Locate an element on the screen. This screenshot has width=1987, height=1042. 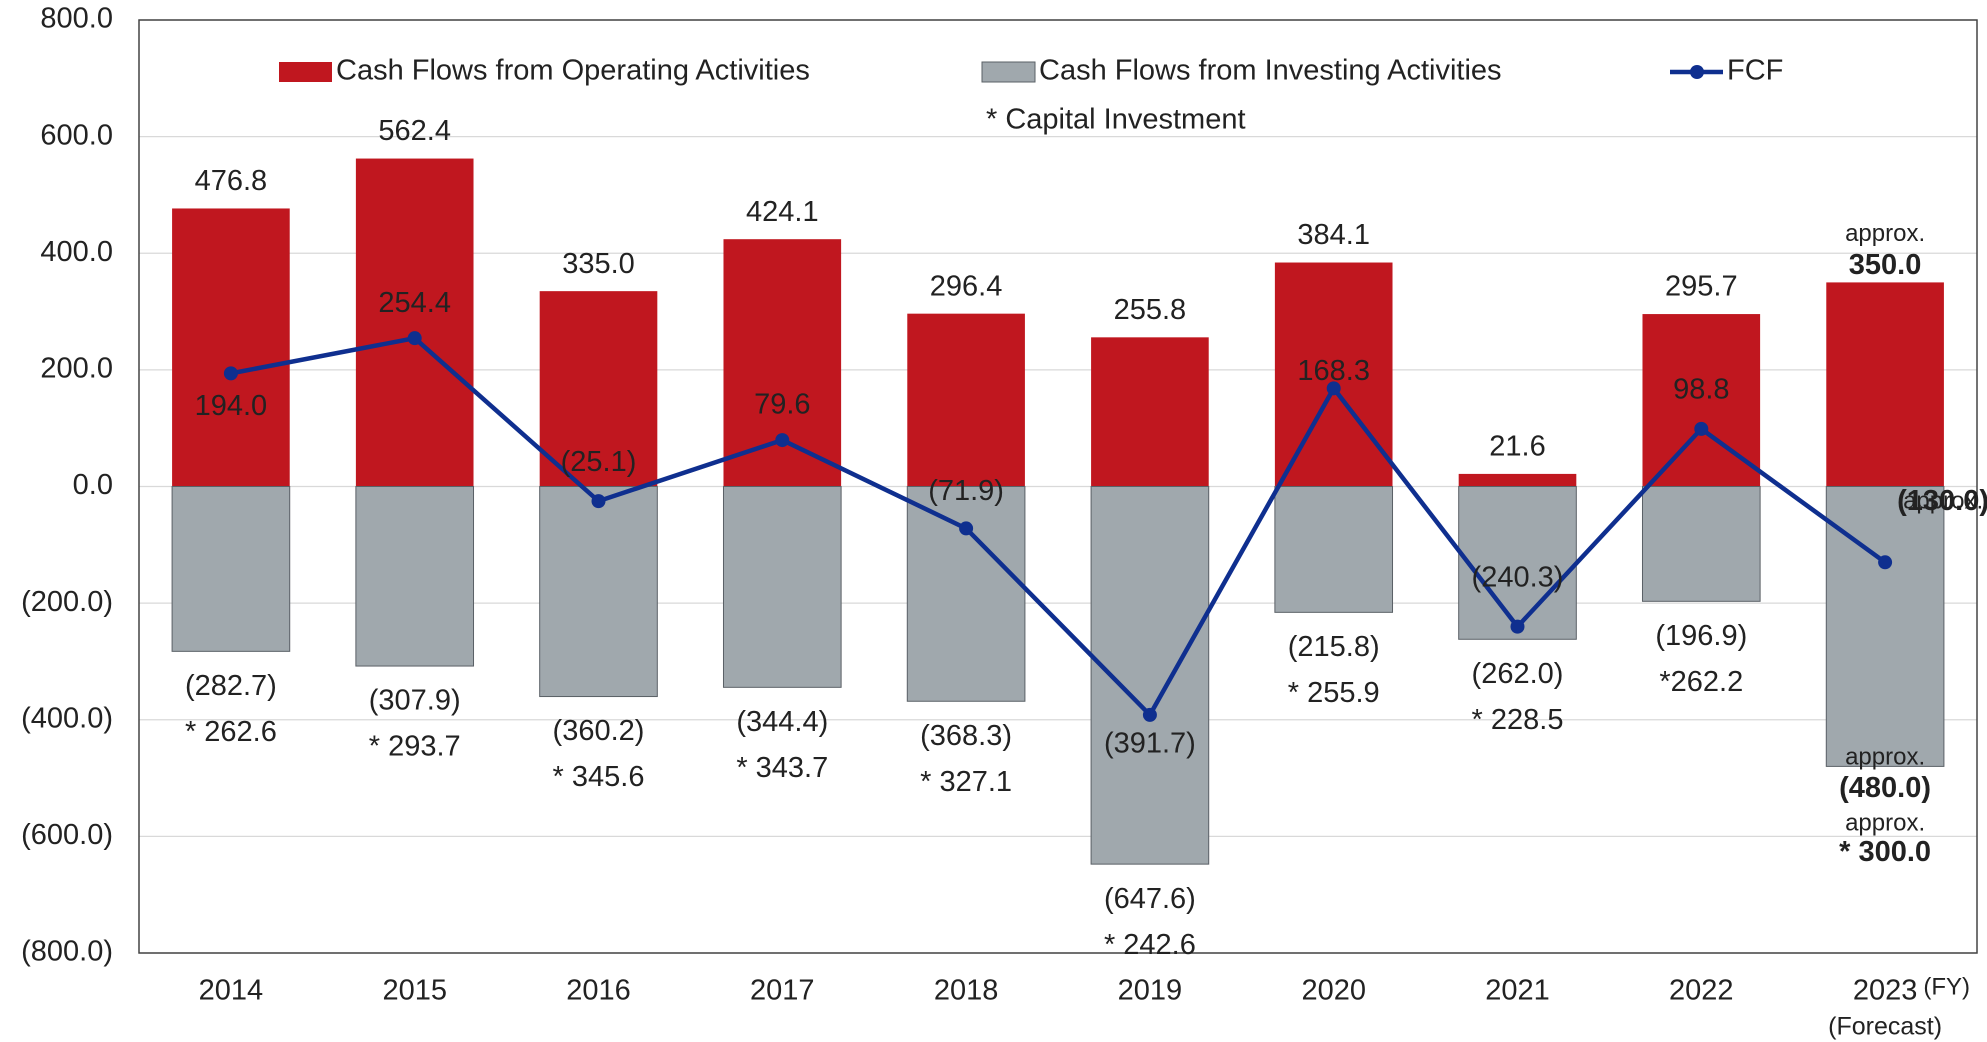
x-tick-label: 2020 is located at coordinates (1333, 991).